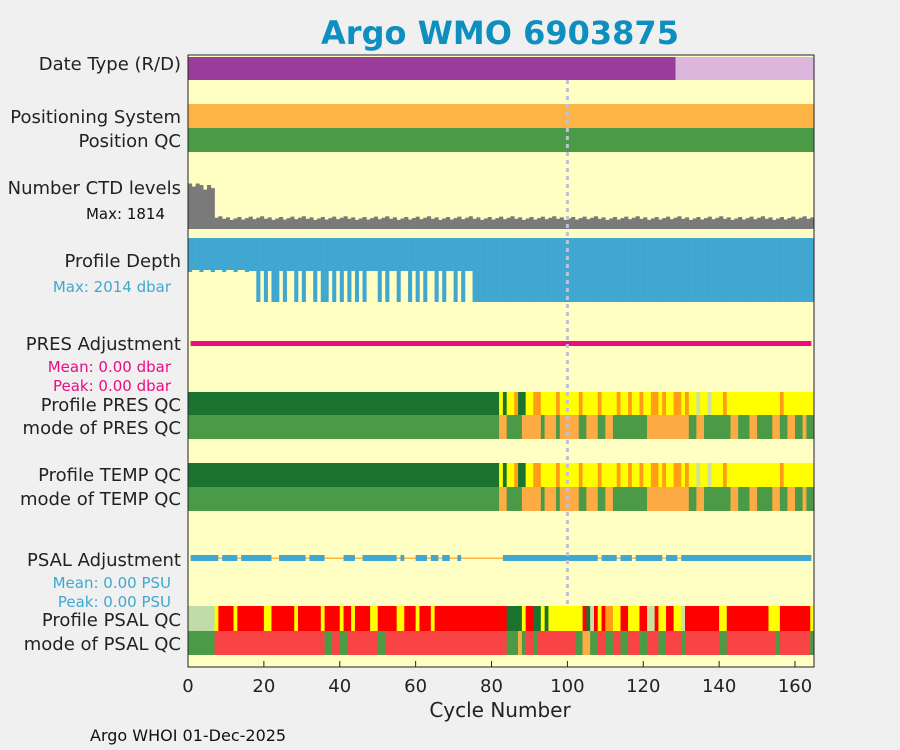 Image resolution: width=900 pixels, height=750 pixels. I want to click on x-tick-label: 0, so click(187, 686).